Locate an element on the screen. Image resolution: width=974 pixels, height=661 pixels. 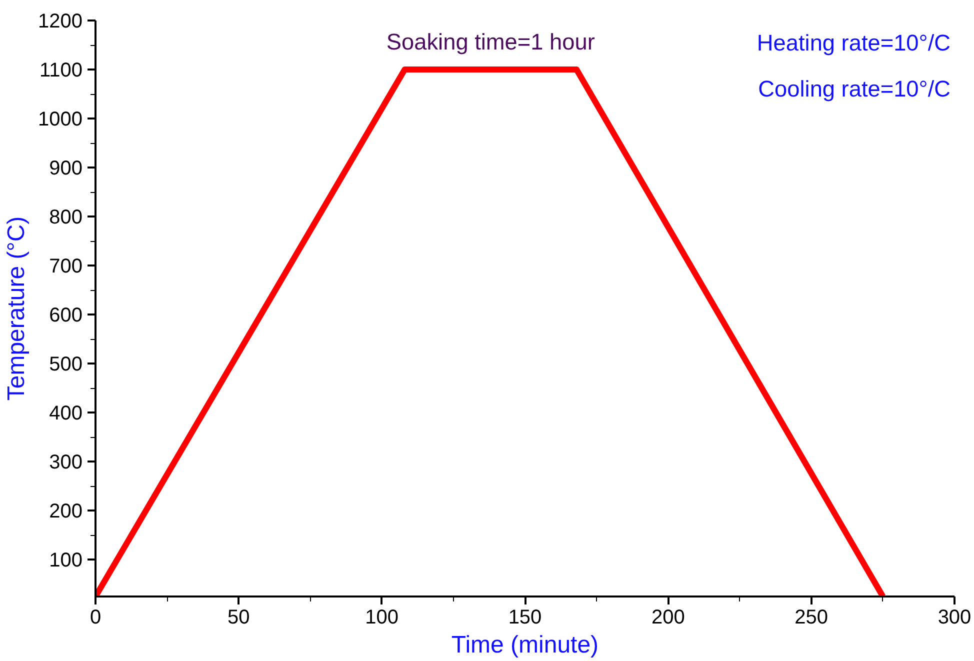
y-tick-label: 1000 is located at coordinates (60, 119).